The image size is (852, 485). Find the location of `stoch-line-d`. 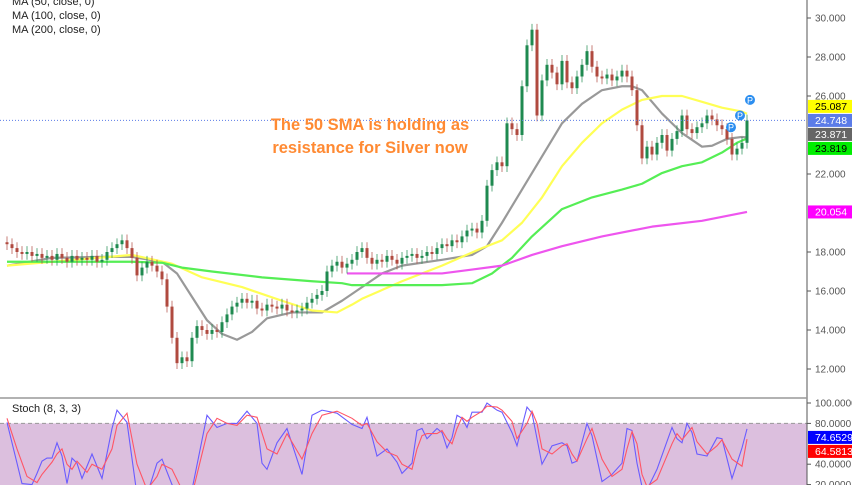

stoch-line-d is located at coordinates (377, 445).